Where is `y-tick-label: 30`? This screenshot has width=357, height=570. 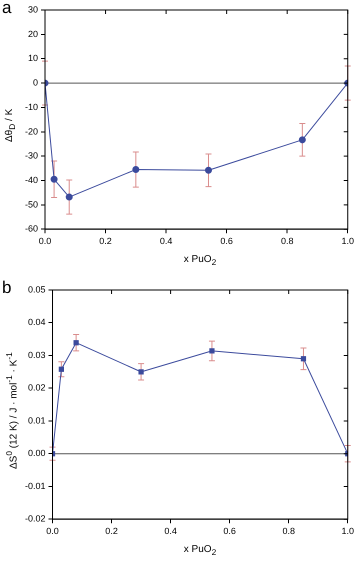 y-tick-label: 30 is located at coordinates (33, 9).